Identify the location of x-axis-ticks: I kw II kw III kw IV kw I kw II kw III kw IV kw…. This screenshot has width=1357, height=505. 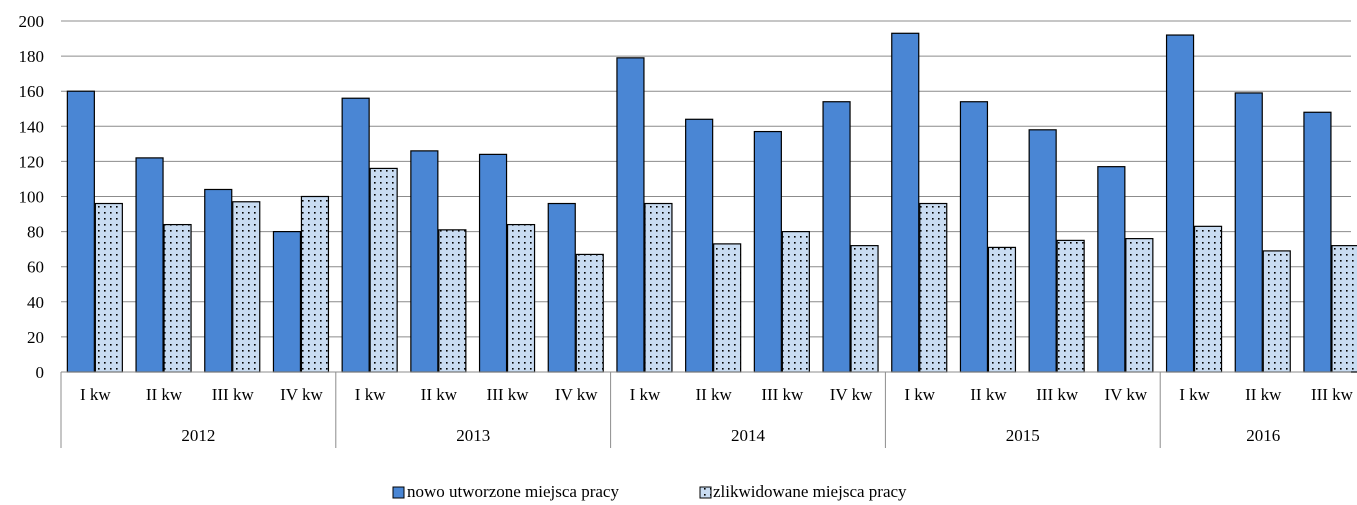
(717, 394).